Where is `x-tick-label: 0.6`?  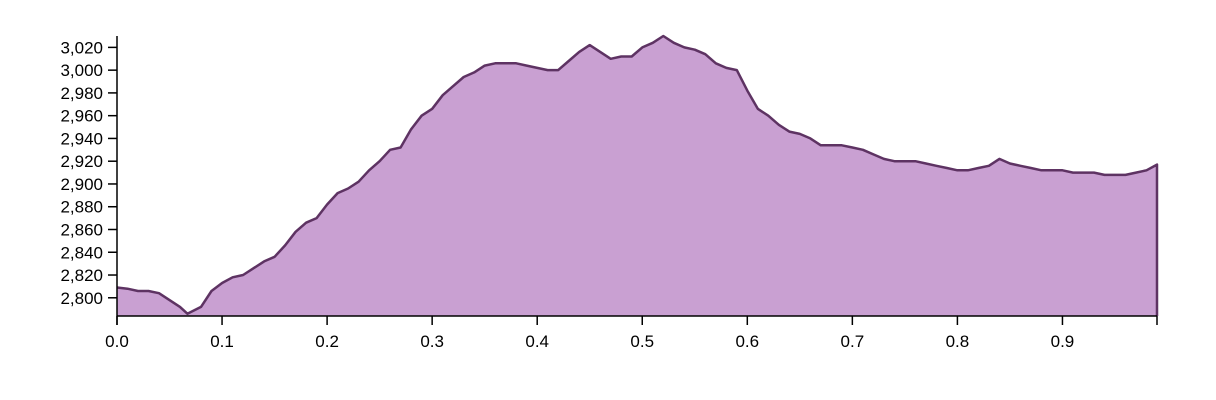 x-tick-label: 0.6 is located at coordinates (747, 341).